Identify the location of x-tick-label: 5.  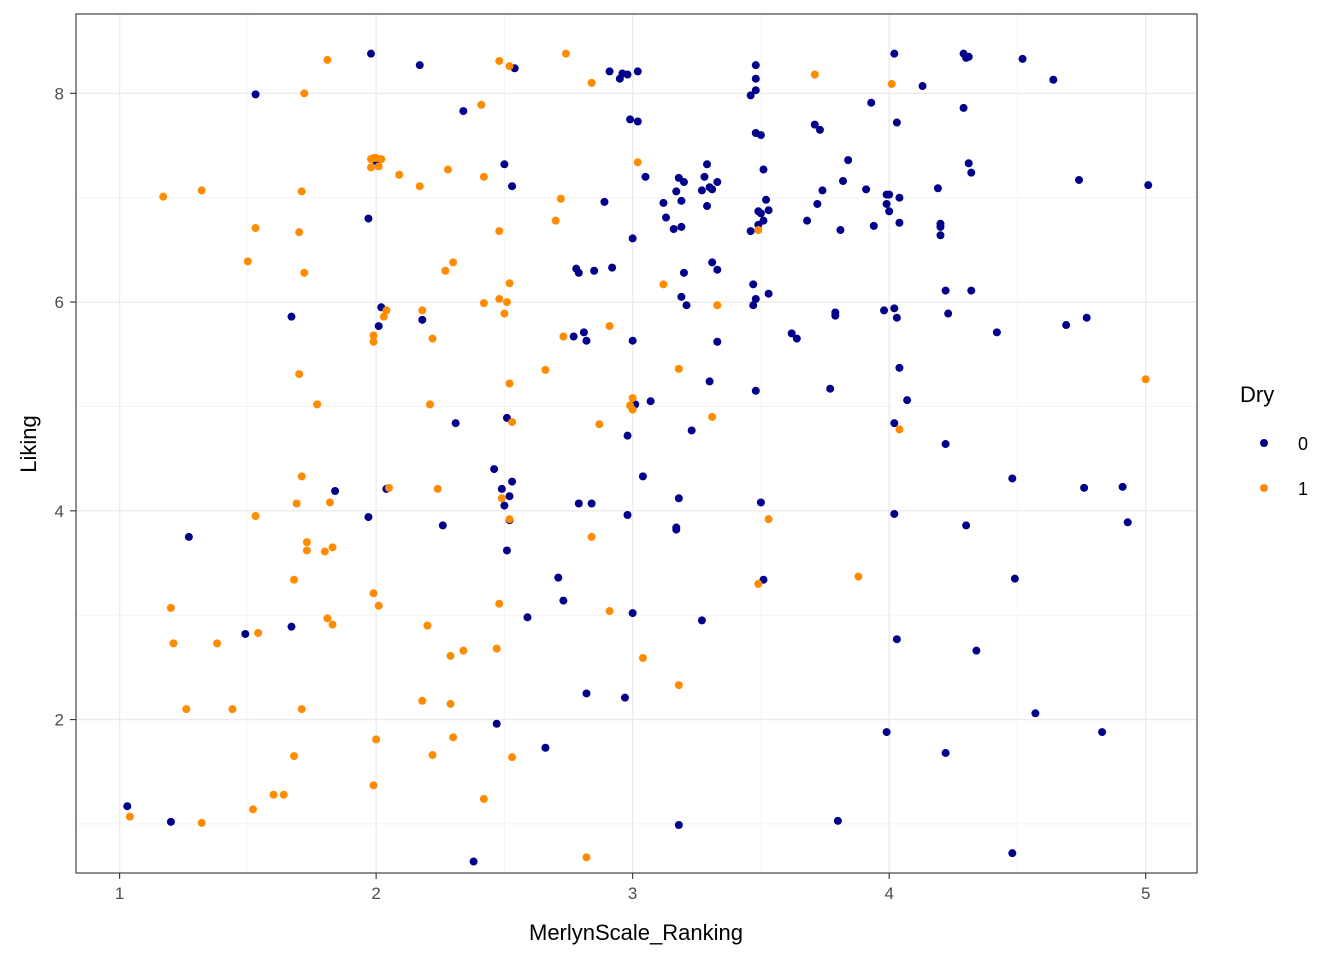
(1145, 893).